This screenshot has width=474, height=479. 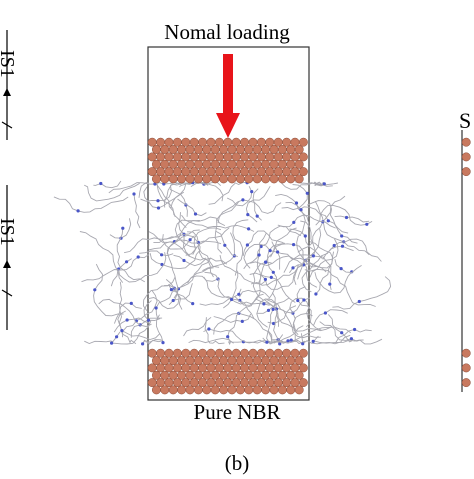 What do you see at coordinates (7, 180) in the screenshot?
I see `left-panel-partial` at bounding box center [7, 180].